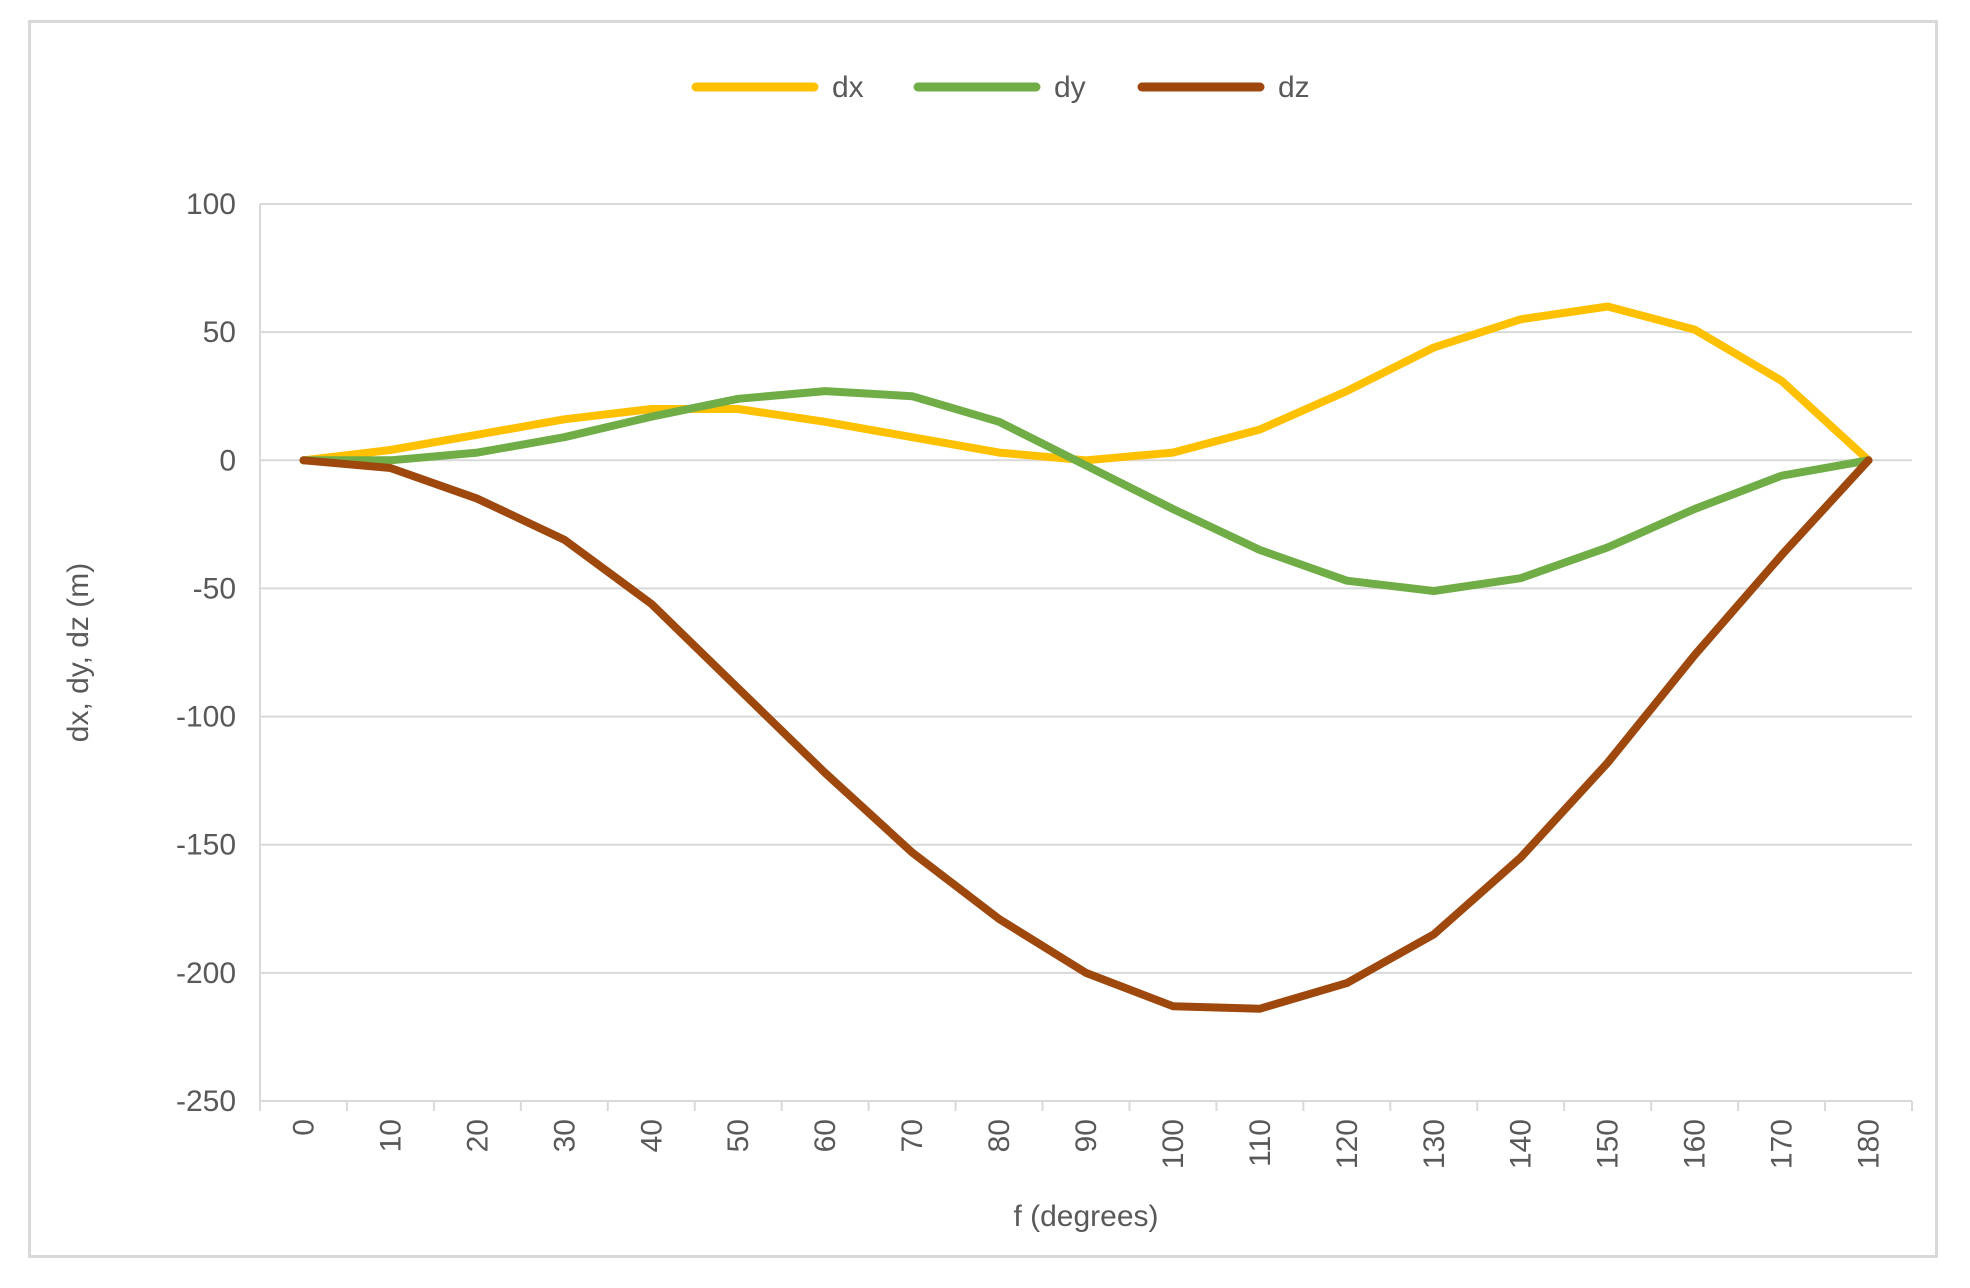 This screenshot has height=1288, width=1970. Describe the element at coordinates (738, 1135) in the screenshot. I see `x-tick-label: 50` at that location.